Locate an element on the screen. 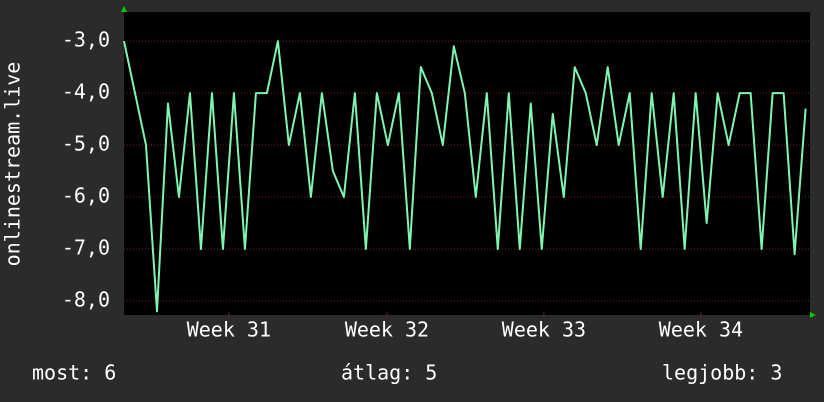  y-tick-label: -7,0 is located at coordinates (86, 247).